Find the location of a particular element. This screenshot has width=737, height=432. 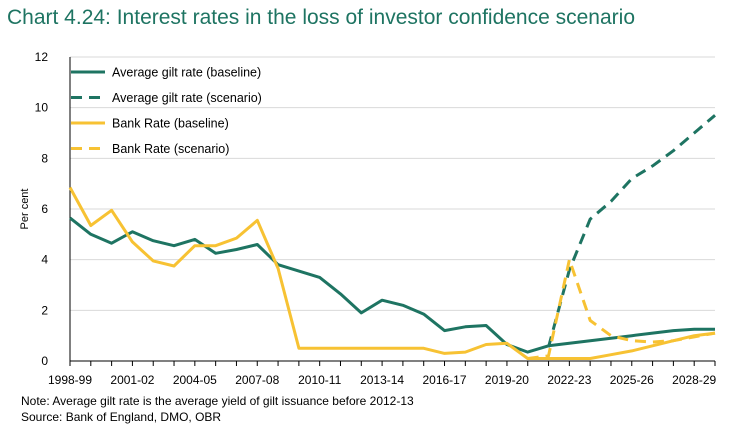

chart-source: Source: Bank of England, DMO, OBR is located at coordinates (121, 417).